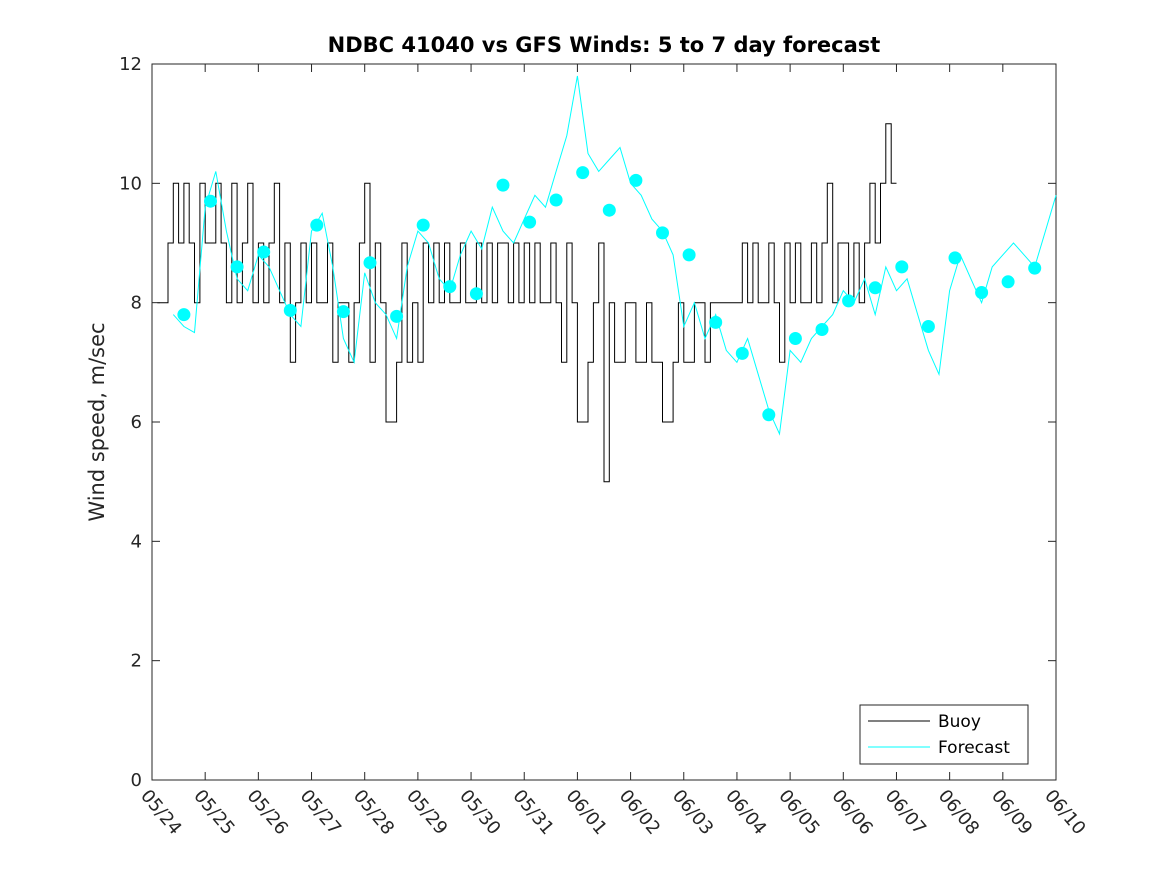 This screenshot has width=1167, height=875. Describe the element at coordinates (97, 421) in the screenshot. I see `y-axis-label: Wind speed, m/sec` at that location.